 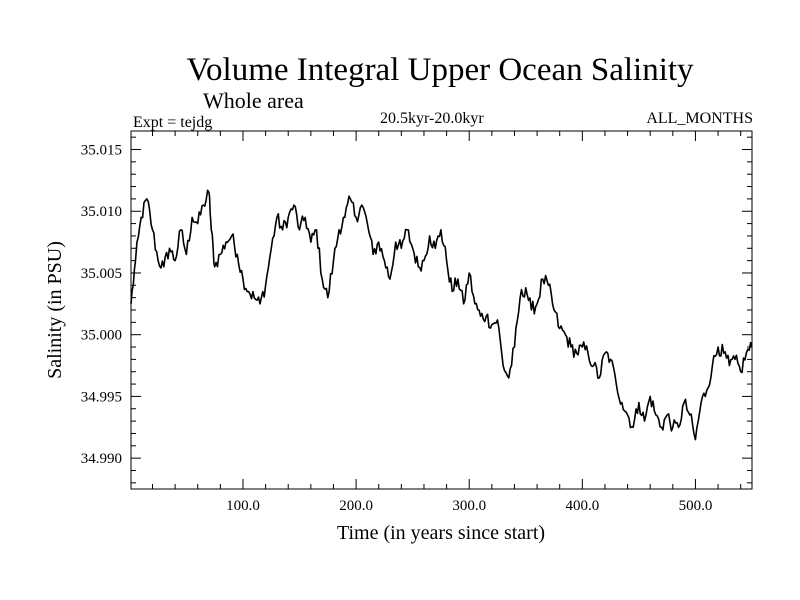 I want to click on y-tick-label: 35.010, so click(x=101, y=212).